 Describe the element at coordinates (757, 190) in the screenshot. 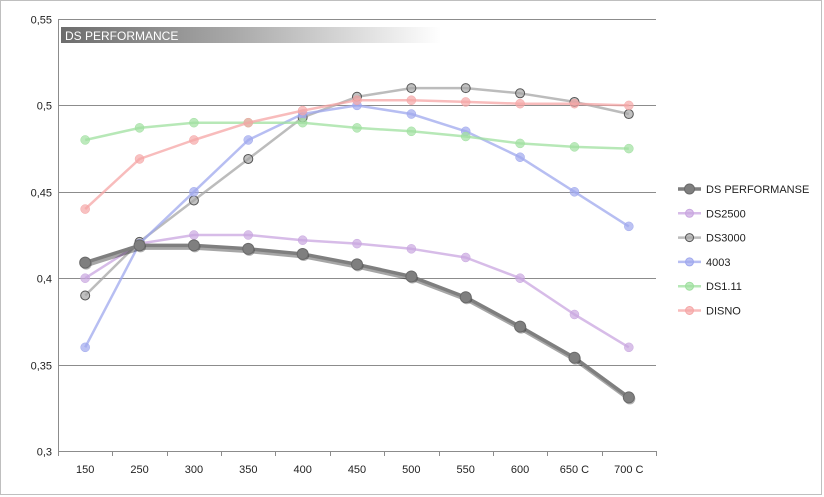

I see `legend-label: DS PERFORMANSE` at that location.